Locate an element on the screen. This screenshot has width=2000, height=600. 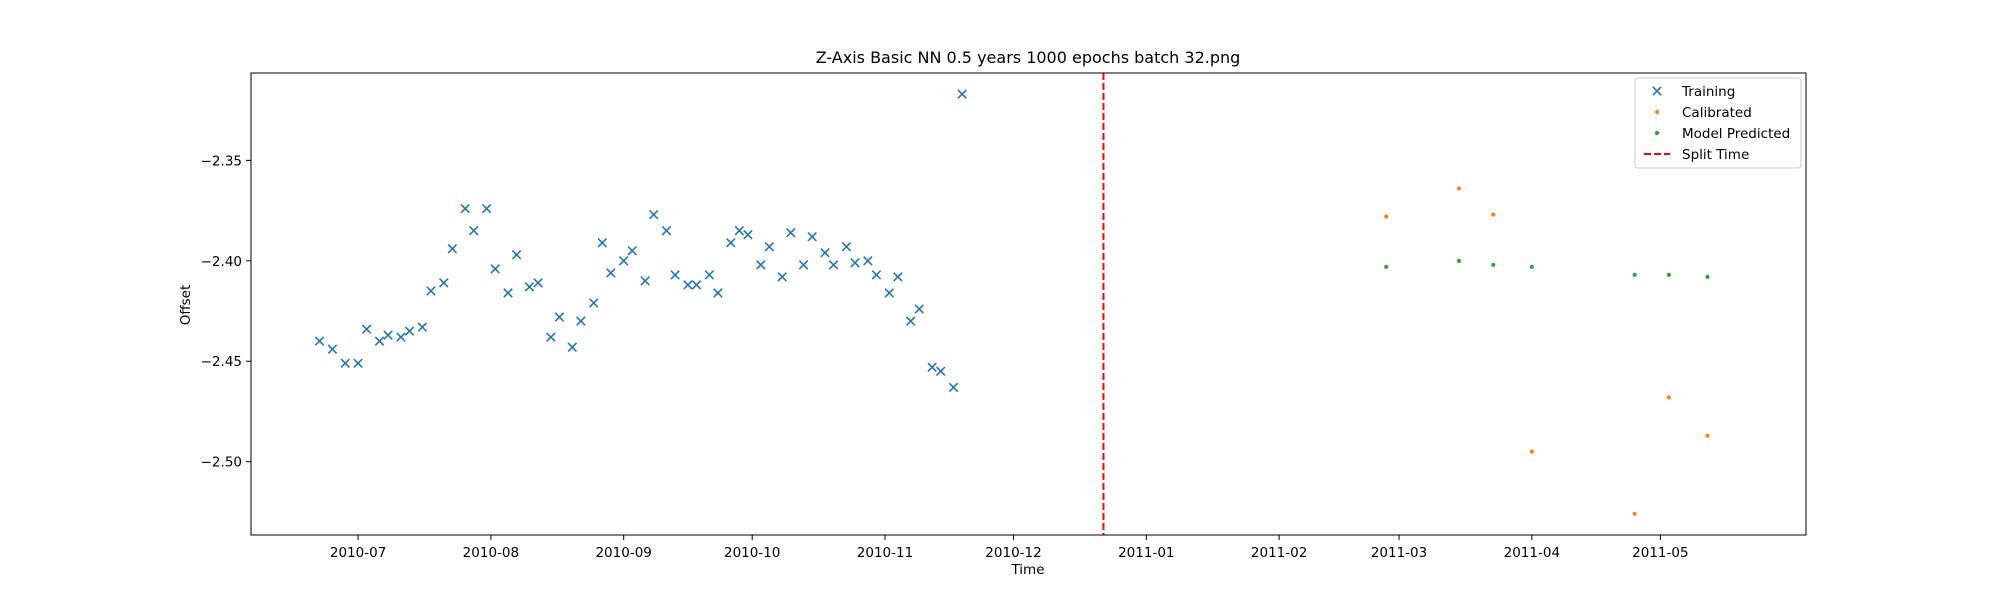
y-tick-label: −2.45 is located at coordinates (221, 362).